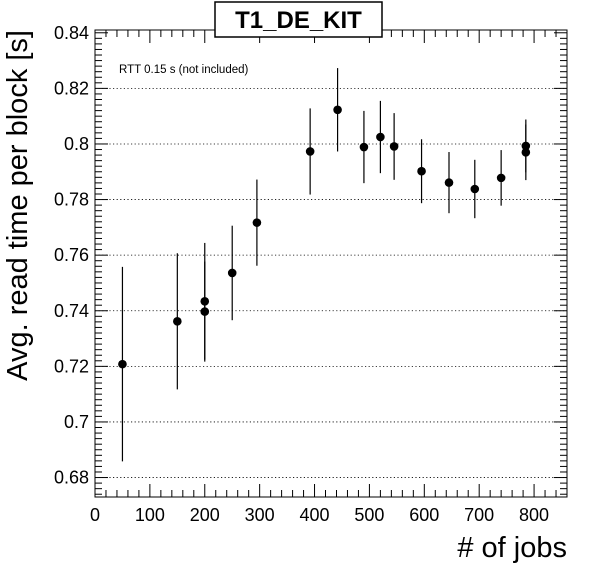  I want to click on x-axis-label: # of jobs, so click(512, 548).